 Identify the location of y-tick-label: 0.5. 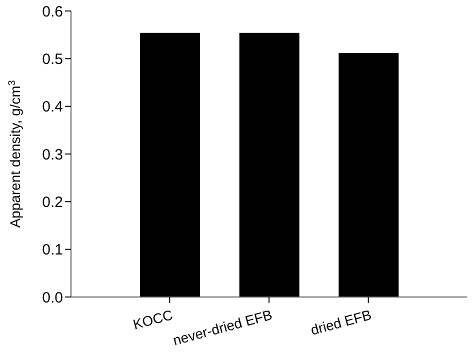
(52, 59).